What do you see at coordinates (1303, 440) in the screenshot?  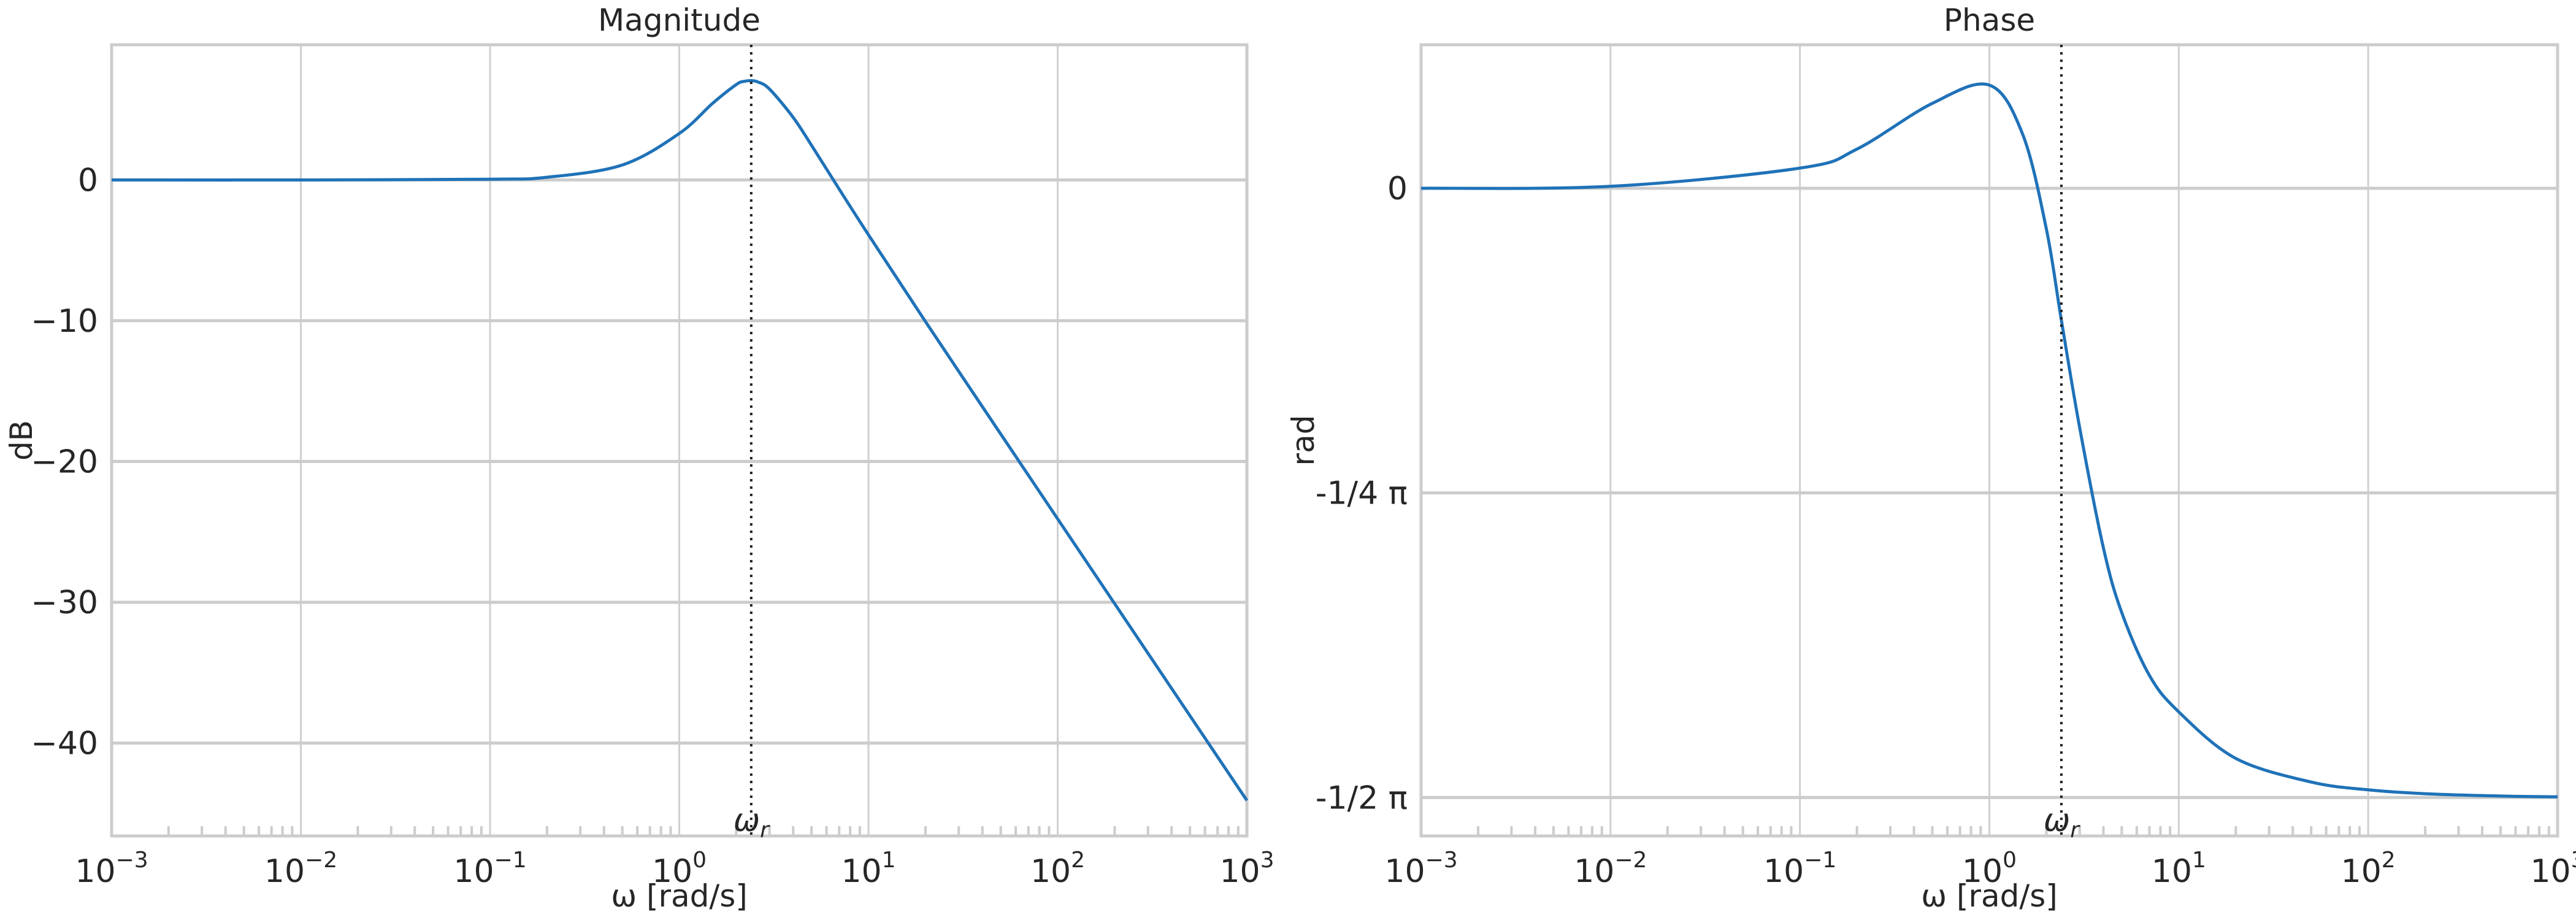 I see `y-axis-label: rad` at bounding box center [1303, 440].